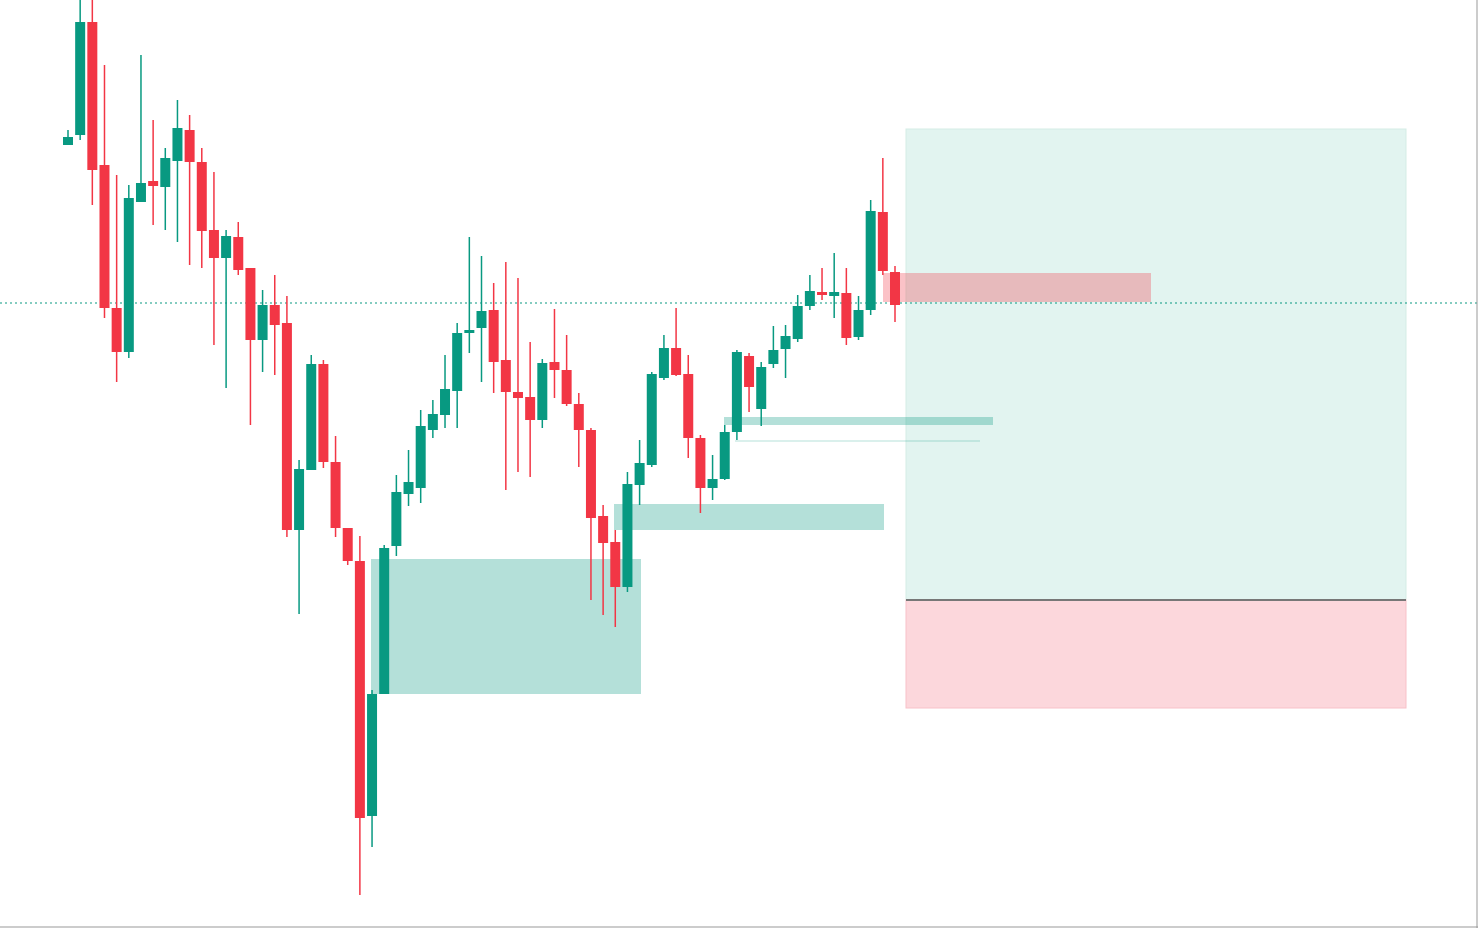  What do you see at coordinates (1017, 287) in the screenshot?
I see `supply-zone` at bounding box center [1017, 287].